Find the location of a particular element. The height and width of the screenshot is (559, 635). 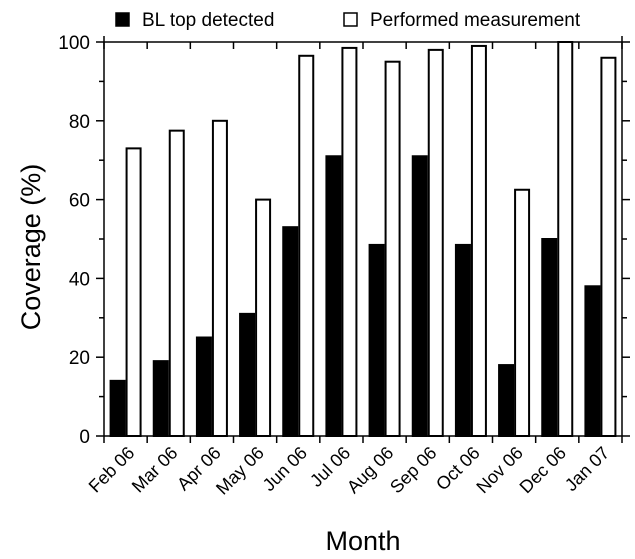

x-tick-label: Dec 06 is located at coordinates (543, 470).